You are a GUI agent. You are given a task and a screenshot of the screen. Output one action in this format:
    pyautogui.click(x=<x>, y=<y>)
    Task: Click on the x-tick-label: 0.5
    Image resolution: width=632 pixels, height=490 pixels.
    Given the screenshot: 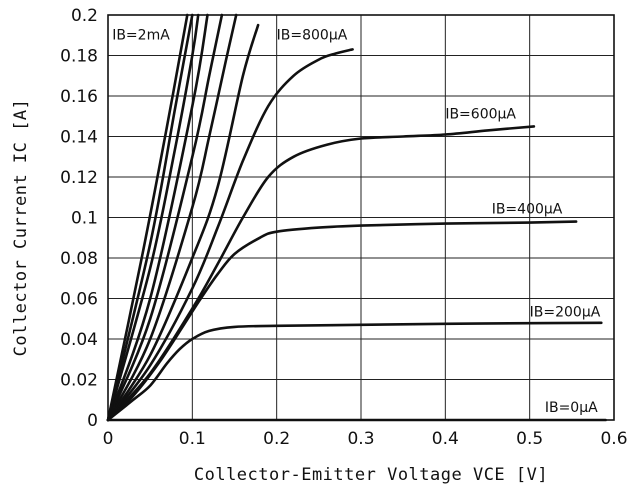 What is the action you would take?
    pyautogui.click(x=529, y=439)
    